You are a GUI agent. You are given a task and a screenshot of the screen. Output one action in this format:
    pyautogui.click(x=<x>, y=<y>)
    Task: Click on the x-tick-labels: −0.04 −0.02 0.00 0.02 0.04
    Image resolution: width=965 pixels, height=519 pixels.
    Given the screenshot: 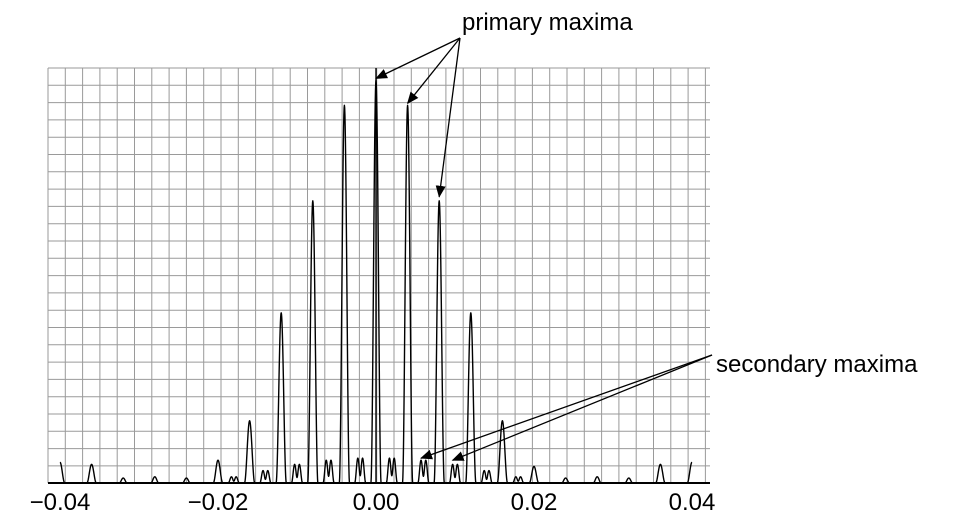 What is the action you would take?
    pyautogui.click(x=373, y=502)
    